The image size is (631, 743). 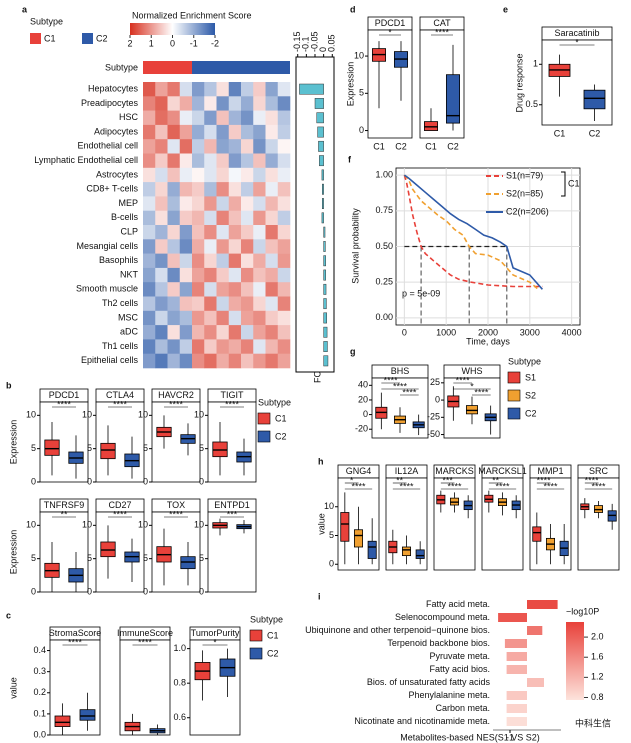 What do you see at coordinates (306, 44) in the screenshot?
I see `fc-tick-label: -0.1` at bounding box center [306, 44].